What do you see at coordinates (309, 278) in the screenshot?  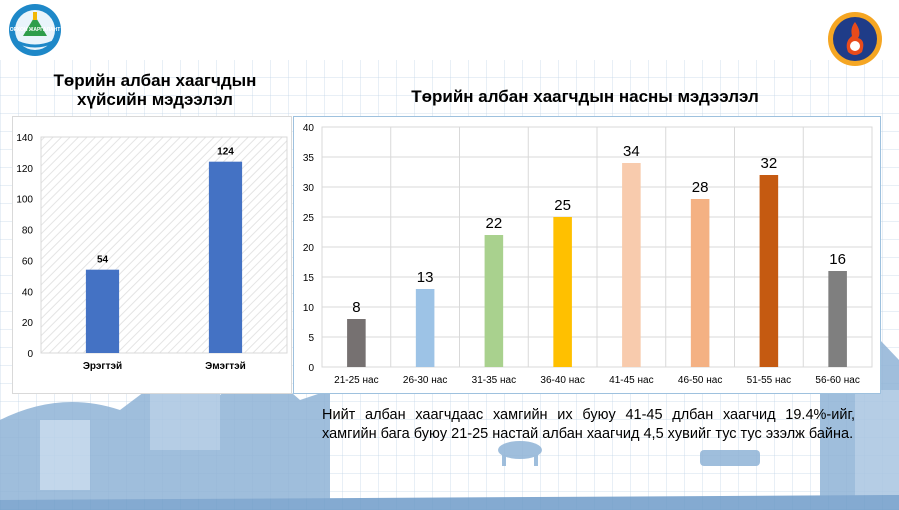 I see `y-tick-label: 15` at bounding box center [309, 278].